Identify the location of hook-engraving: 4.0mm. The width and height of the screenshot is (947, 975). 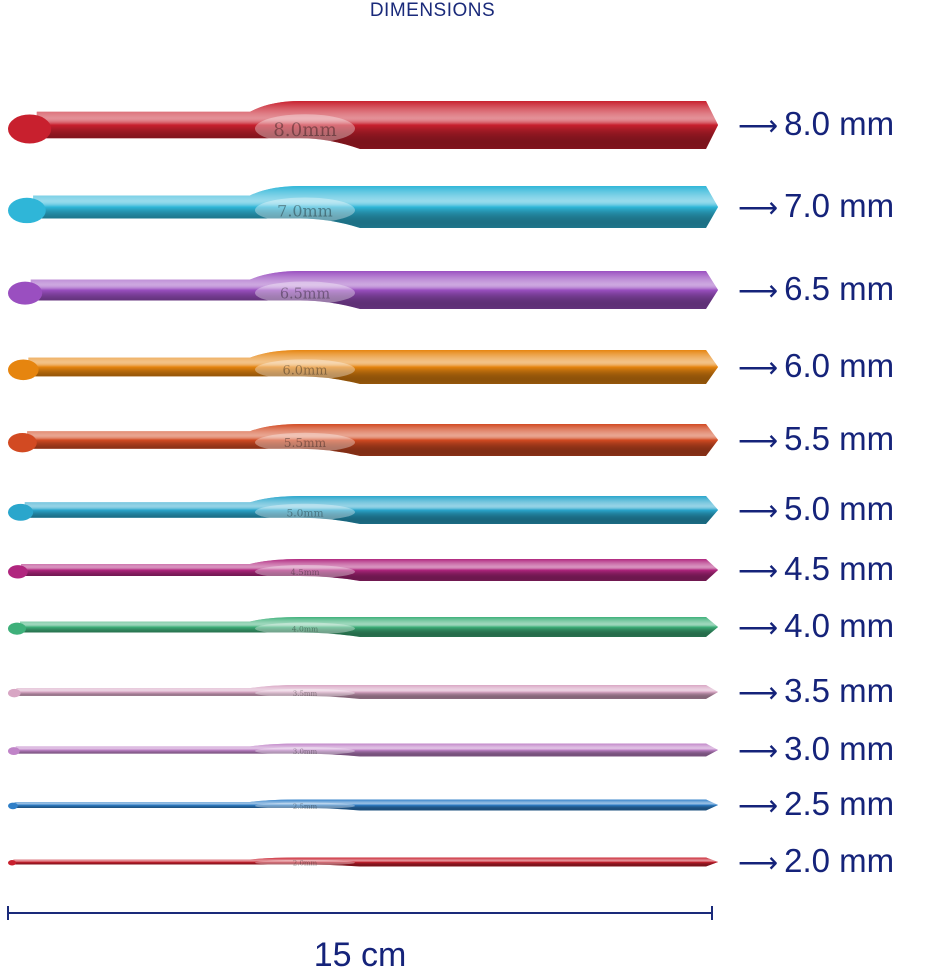
(305, 629).